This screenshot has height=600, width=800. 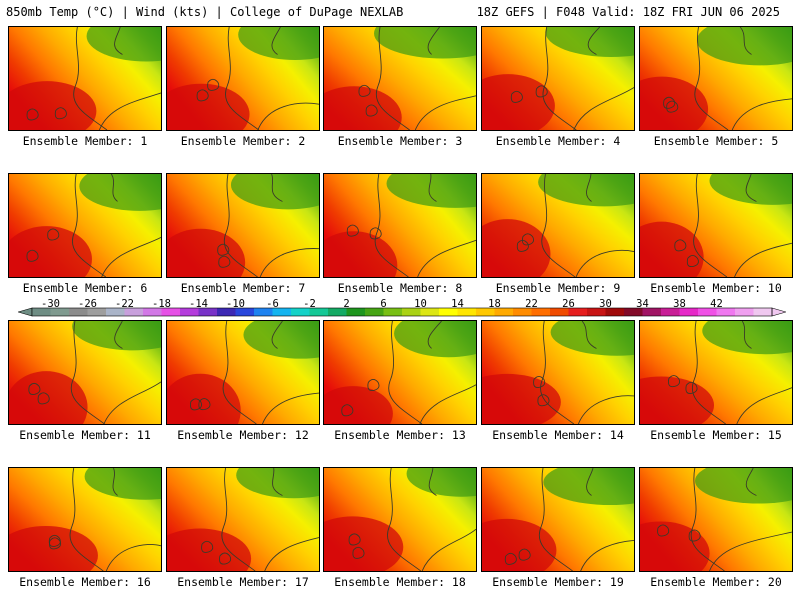 I want to click on ensemble-member-label: Ensemble Member: 16, so click(x=85, y=582).